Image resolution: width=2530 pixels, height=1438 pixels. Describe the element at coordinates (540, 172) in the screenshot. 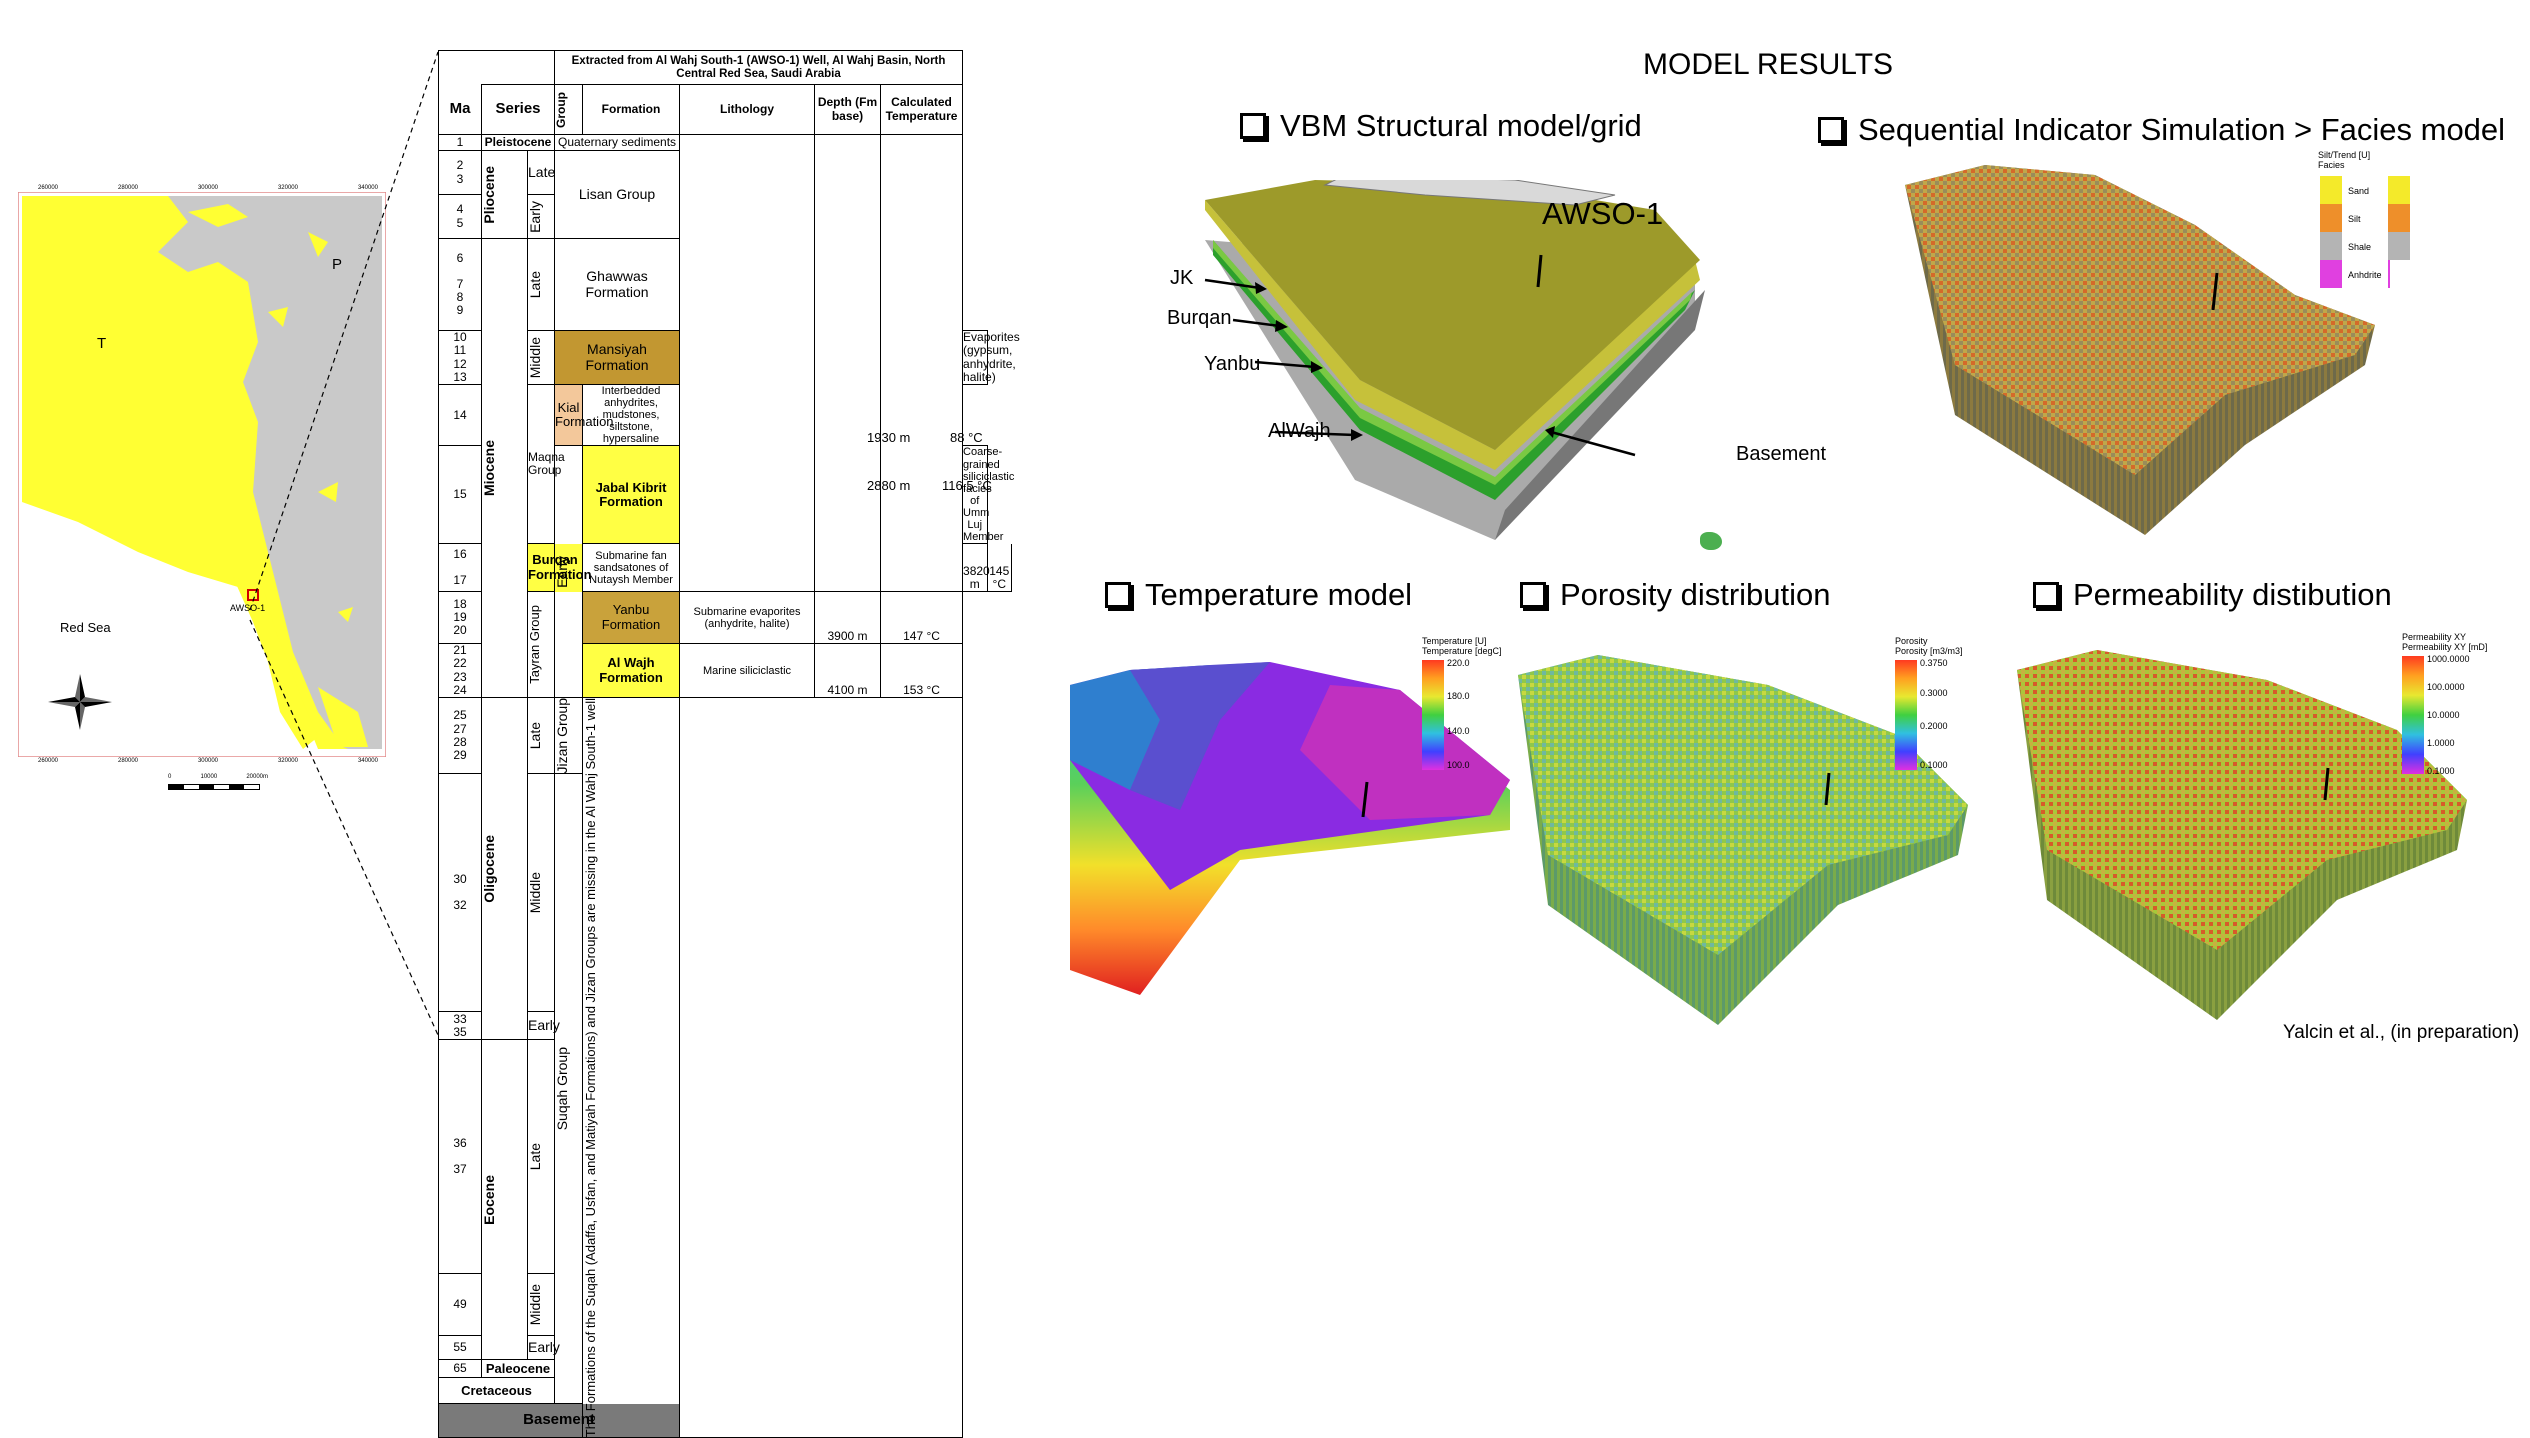

I see `pliocene-late: Late` at that location.